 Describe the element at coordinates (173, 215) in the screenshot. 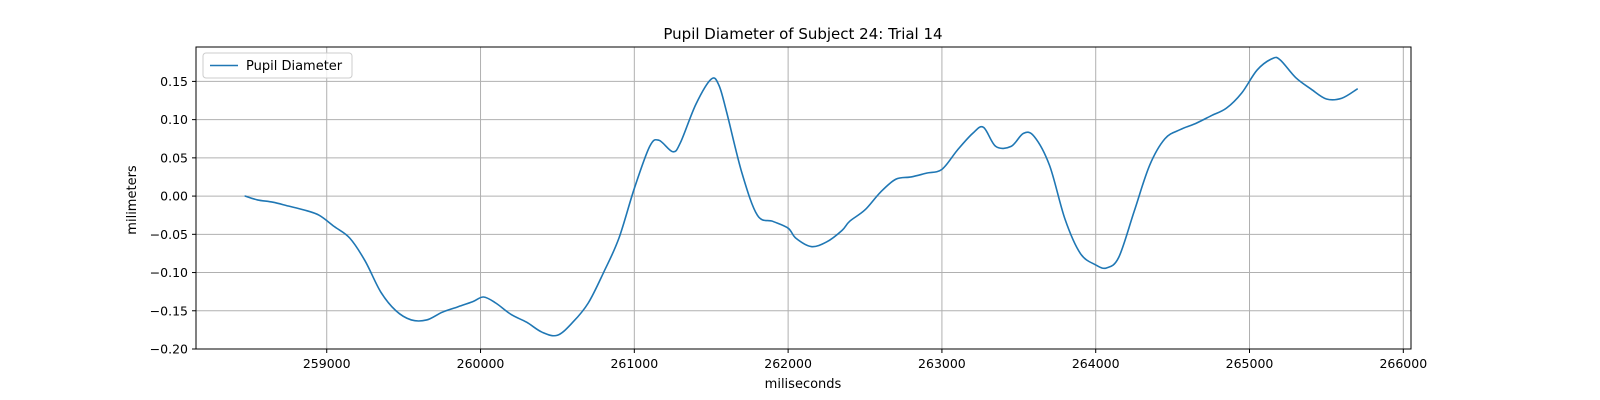

I see `y-axis-ticks: −0.20 −0.15 −0.10 −0.05 0.00 0.05 0.10 0.15` at that location.